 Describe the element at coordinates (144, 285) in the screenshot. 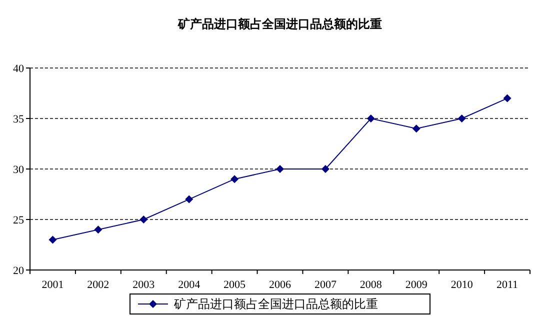

I see `x-tick-label: 2003` at that location.